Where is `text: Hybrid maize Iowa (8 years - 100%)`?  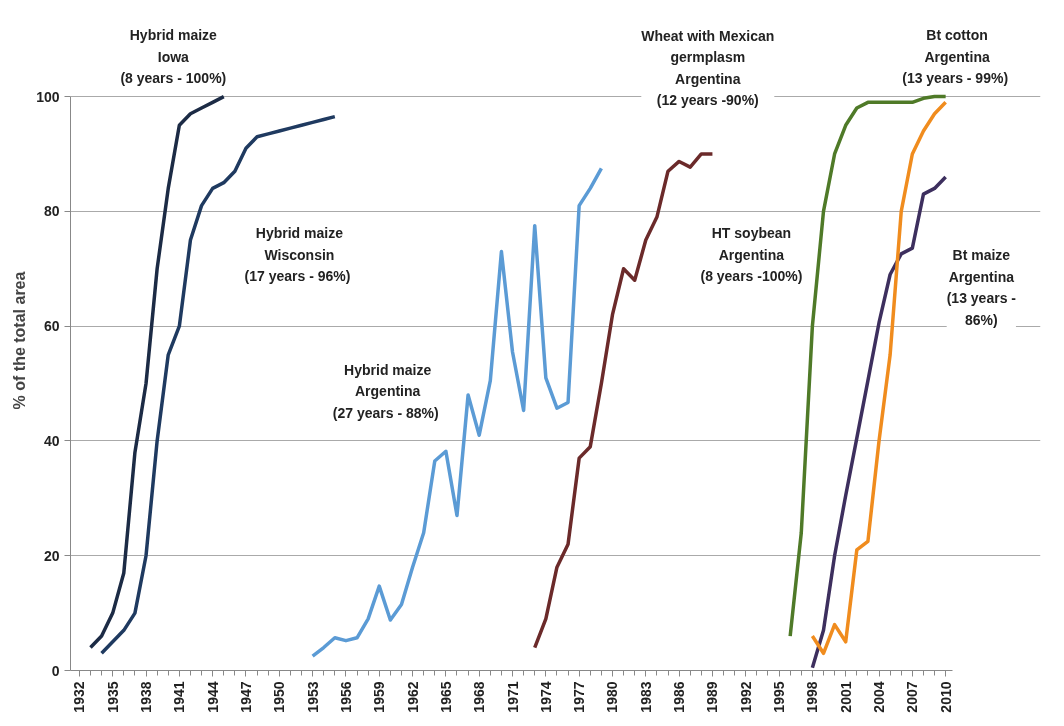
text: Hybrid maize Iowa (8 years - 100%) is located at coordinates (173, 57).